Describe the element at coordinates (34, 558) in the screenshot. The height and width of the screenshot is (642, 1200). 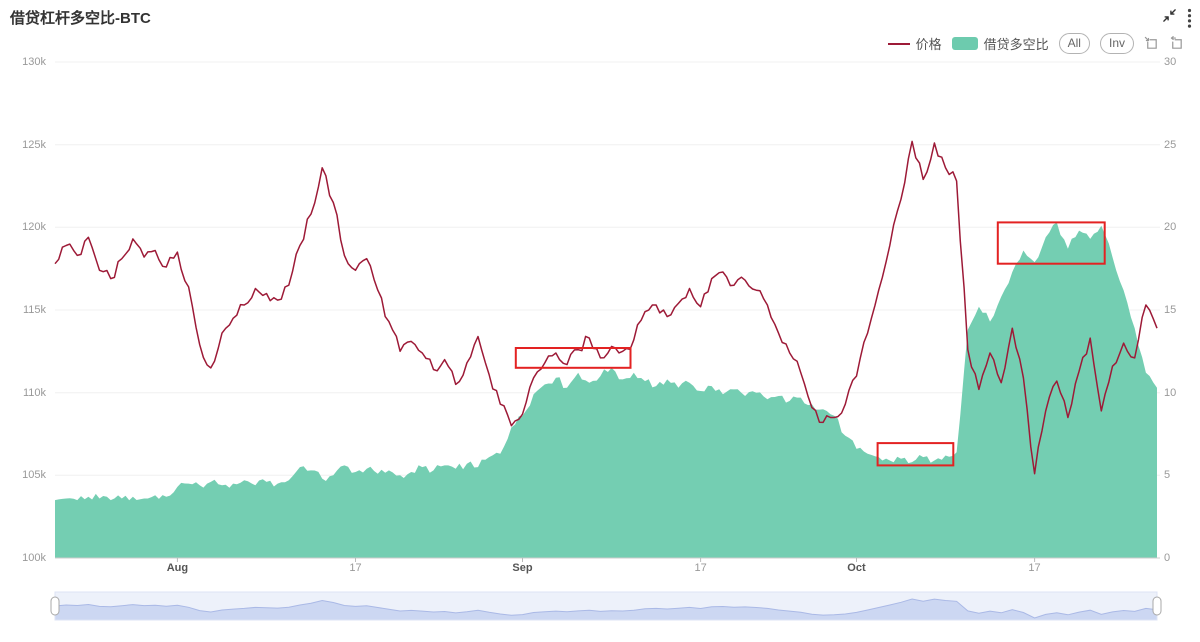
I see `y-left-tick: 100k` at that location.